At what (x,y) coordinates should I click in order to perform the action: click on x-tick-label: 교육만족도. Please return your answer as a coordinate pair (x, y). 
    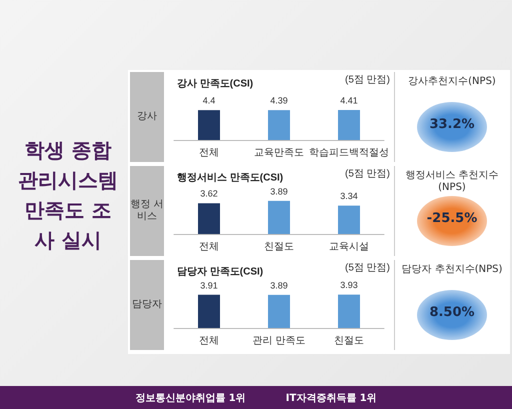
    Looking at the image, I should click on (279, 153).